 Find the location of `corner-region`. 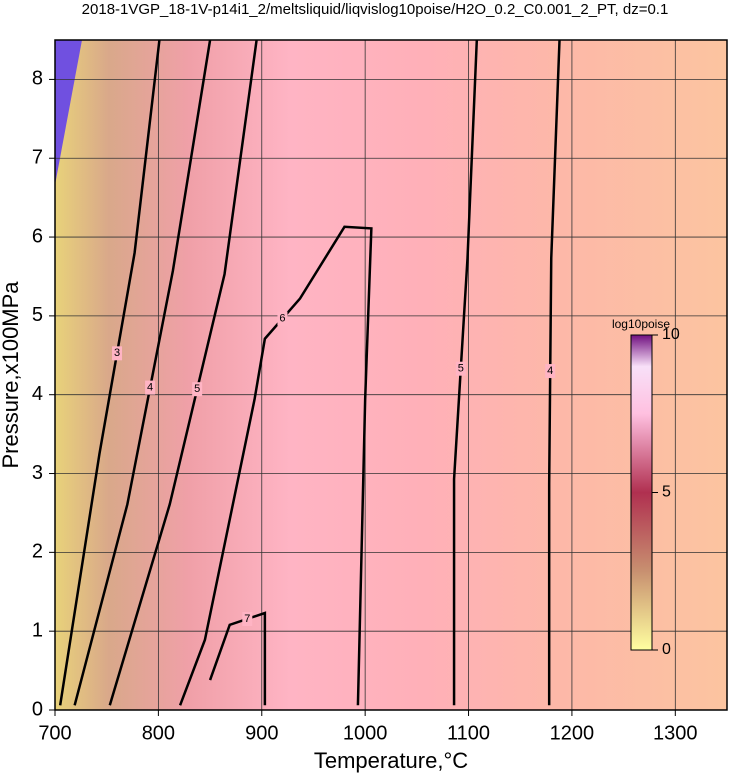

corner-region is located at coordinates (68, 112).